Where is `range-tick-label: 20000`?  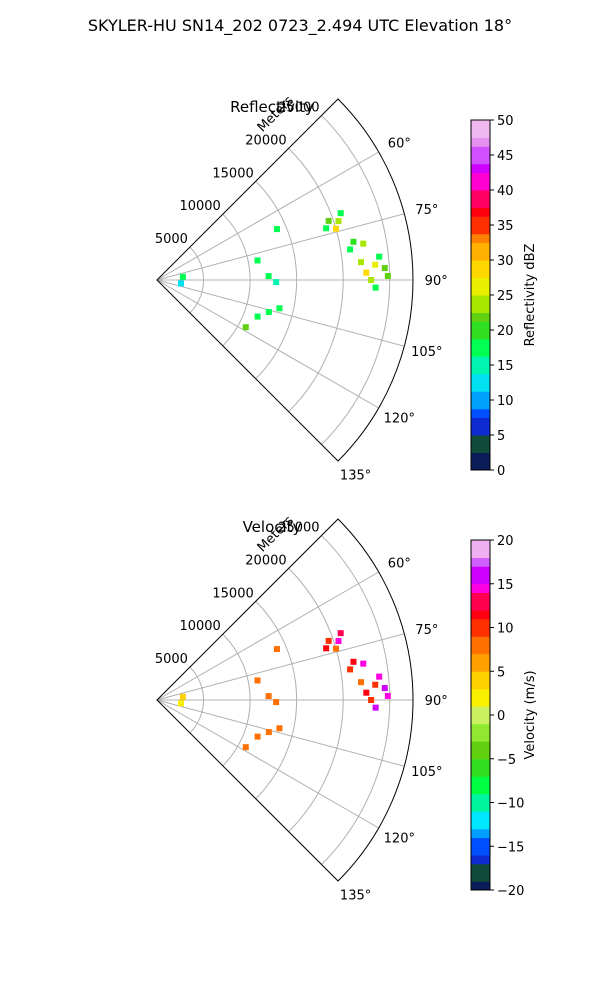
range-tick-label: 20000 is located at coordinates (265, 140).